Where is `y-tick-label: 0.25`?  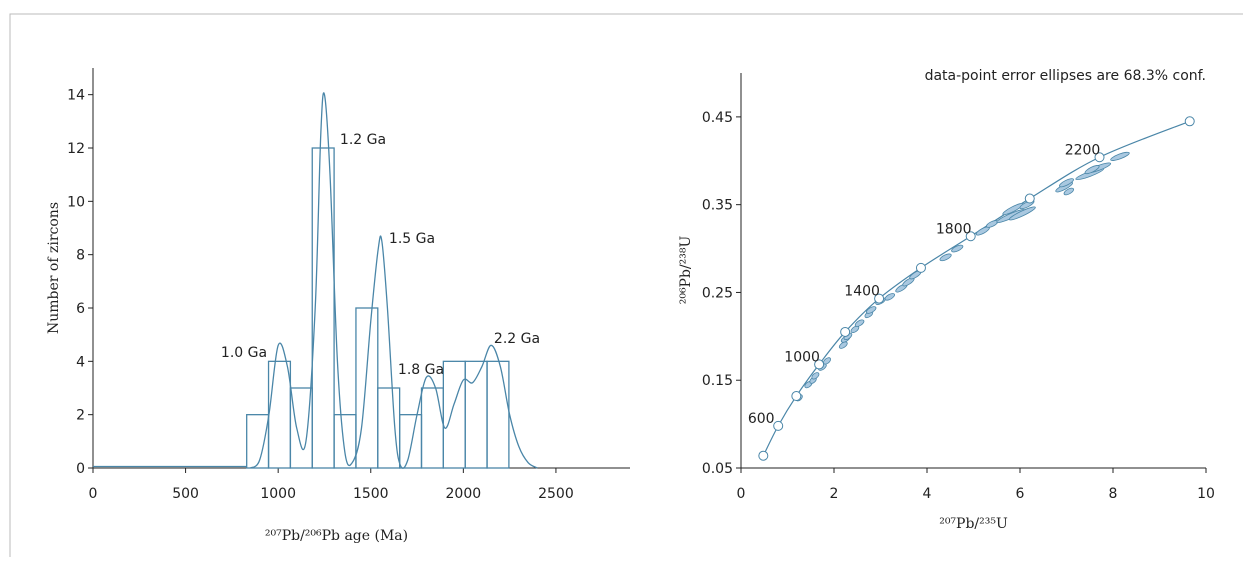 y-tick-label: 0.25 is located at coordinates (717, 293).